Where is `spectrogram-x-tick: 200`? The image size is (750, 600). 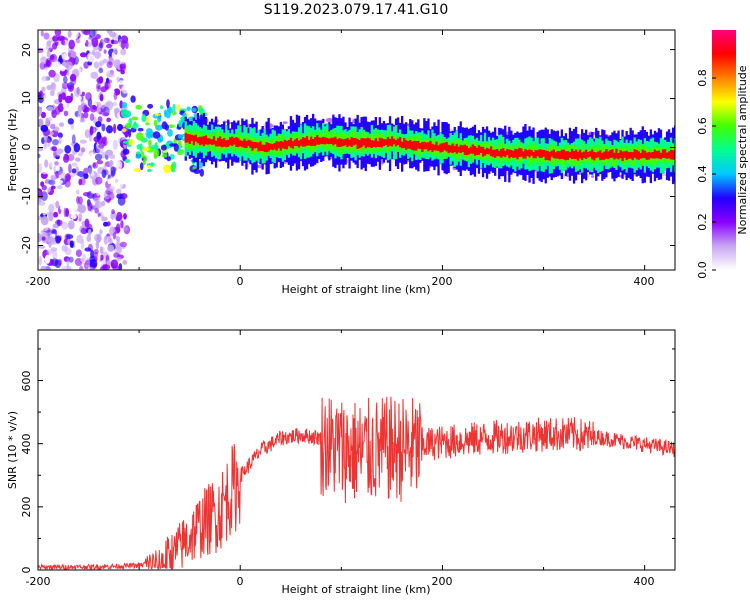
spectrogram-x-tick: 200 is located at coordinates (442, 281).